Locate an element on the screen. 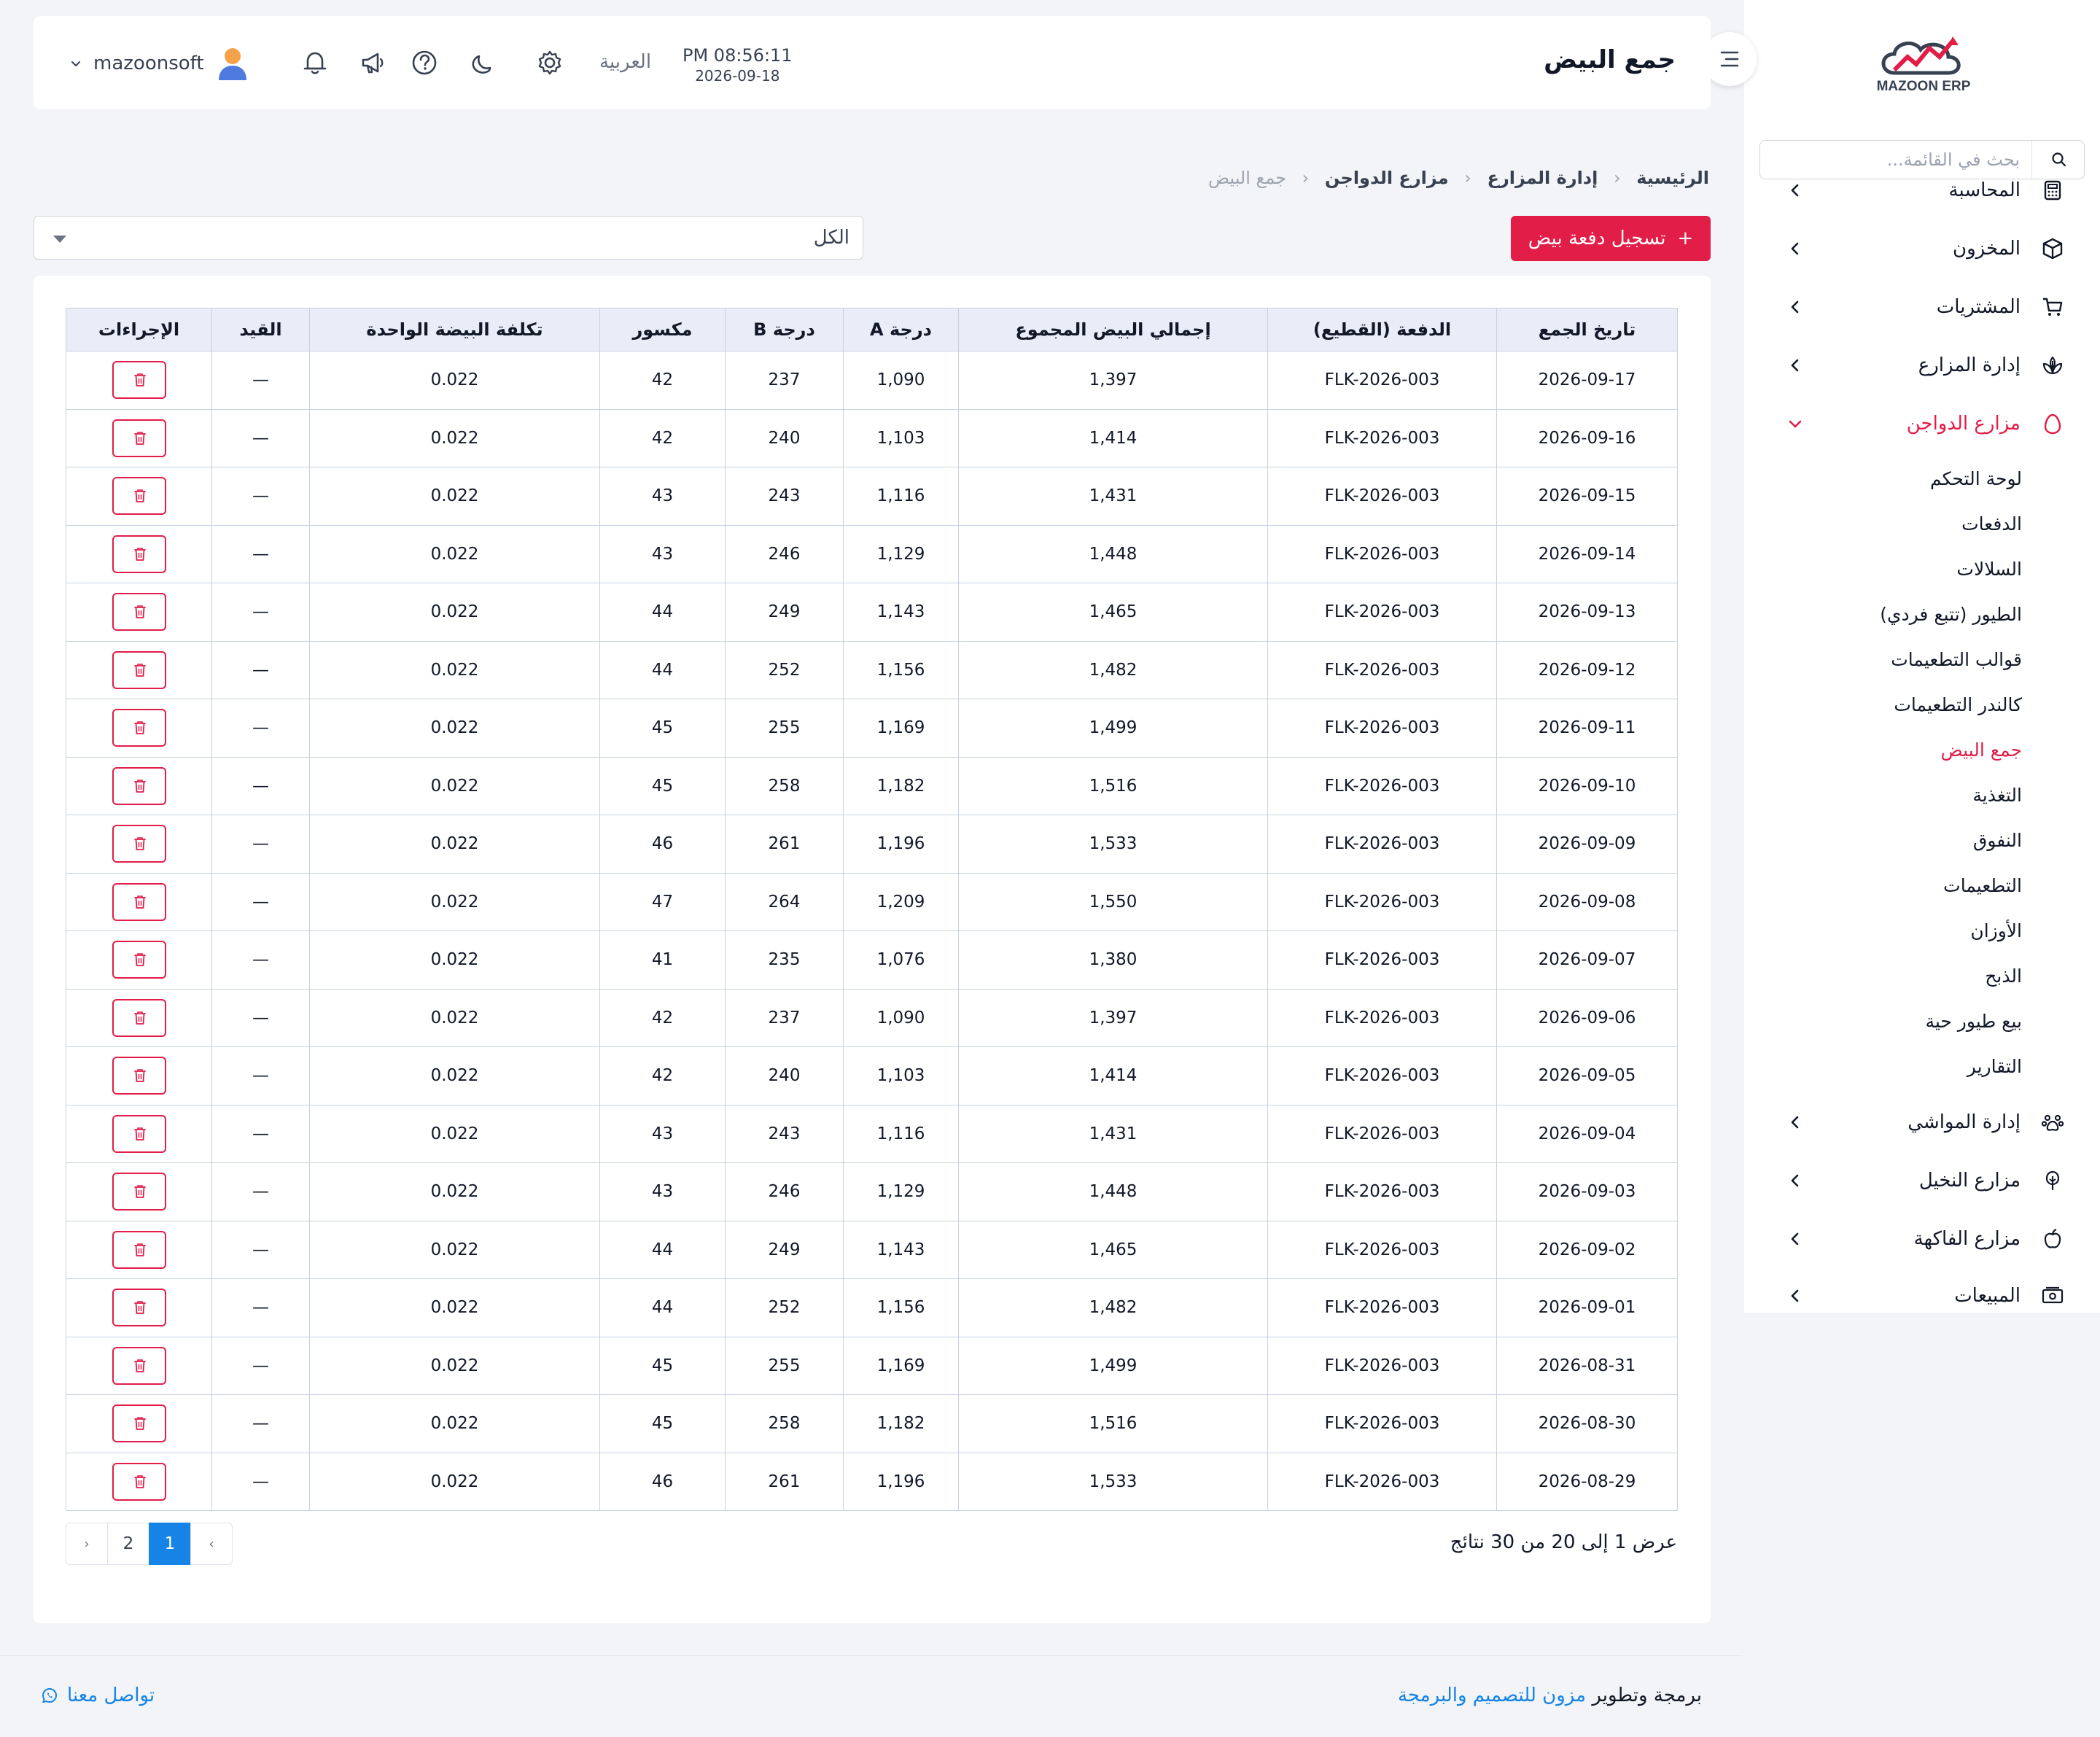 Image resolution: width=2100 pixels, height=1737 pixels. search-icon is located at coordinates (2059, 159).